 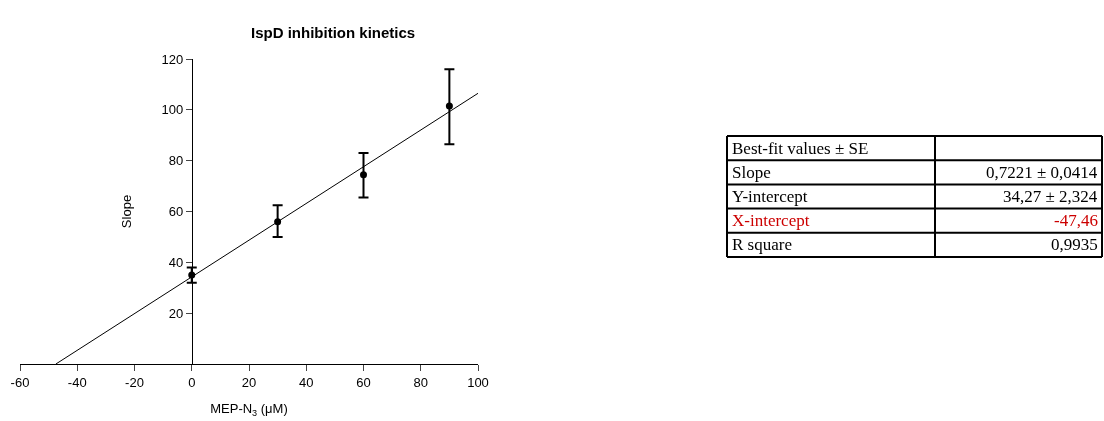 I want to click on x-tick-label: 0, so click(x=192, y=382).